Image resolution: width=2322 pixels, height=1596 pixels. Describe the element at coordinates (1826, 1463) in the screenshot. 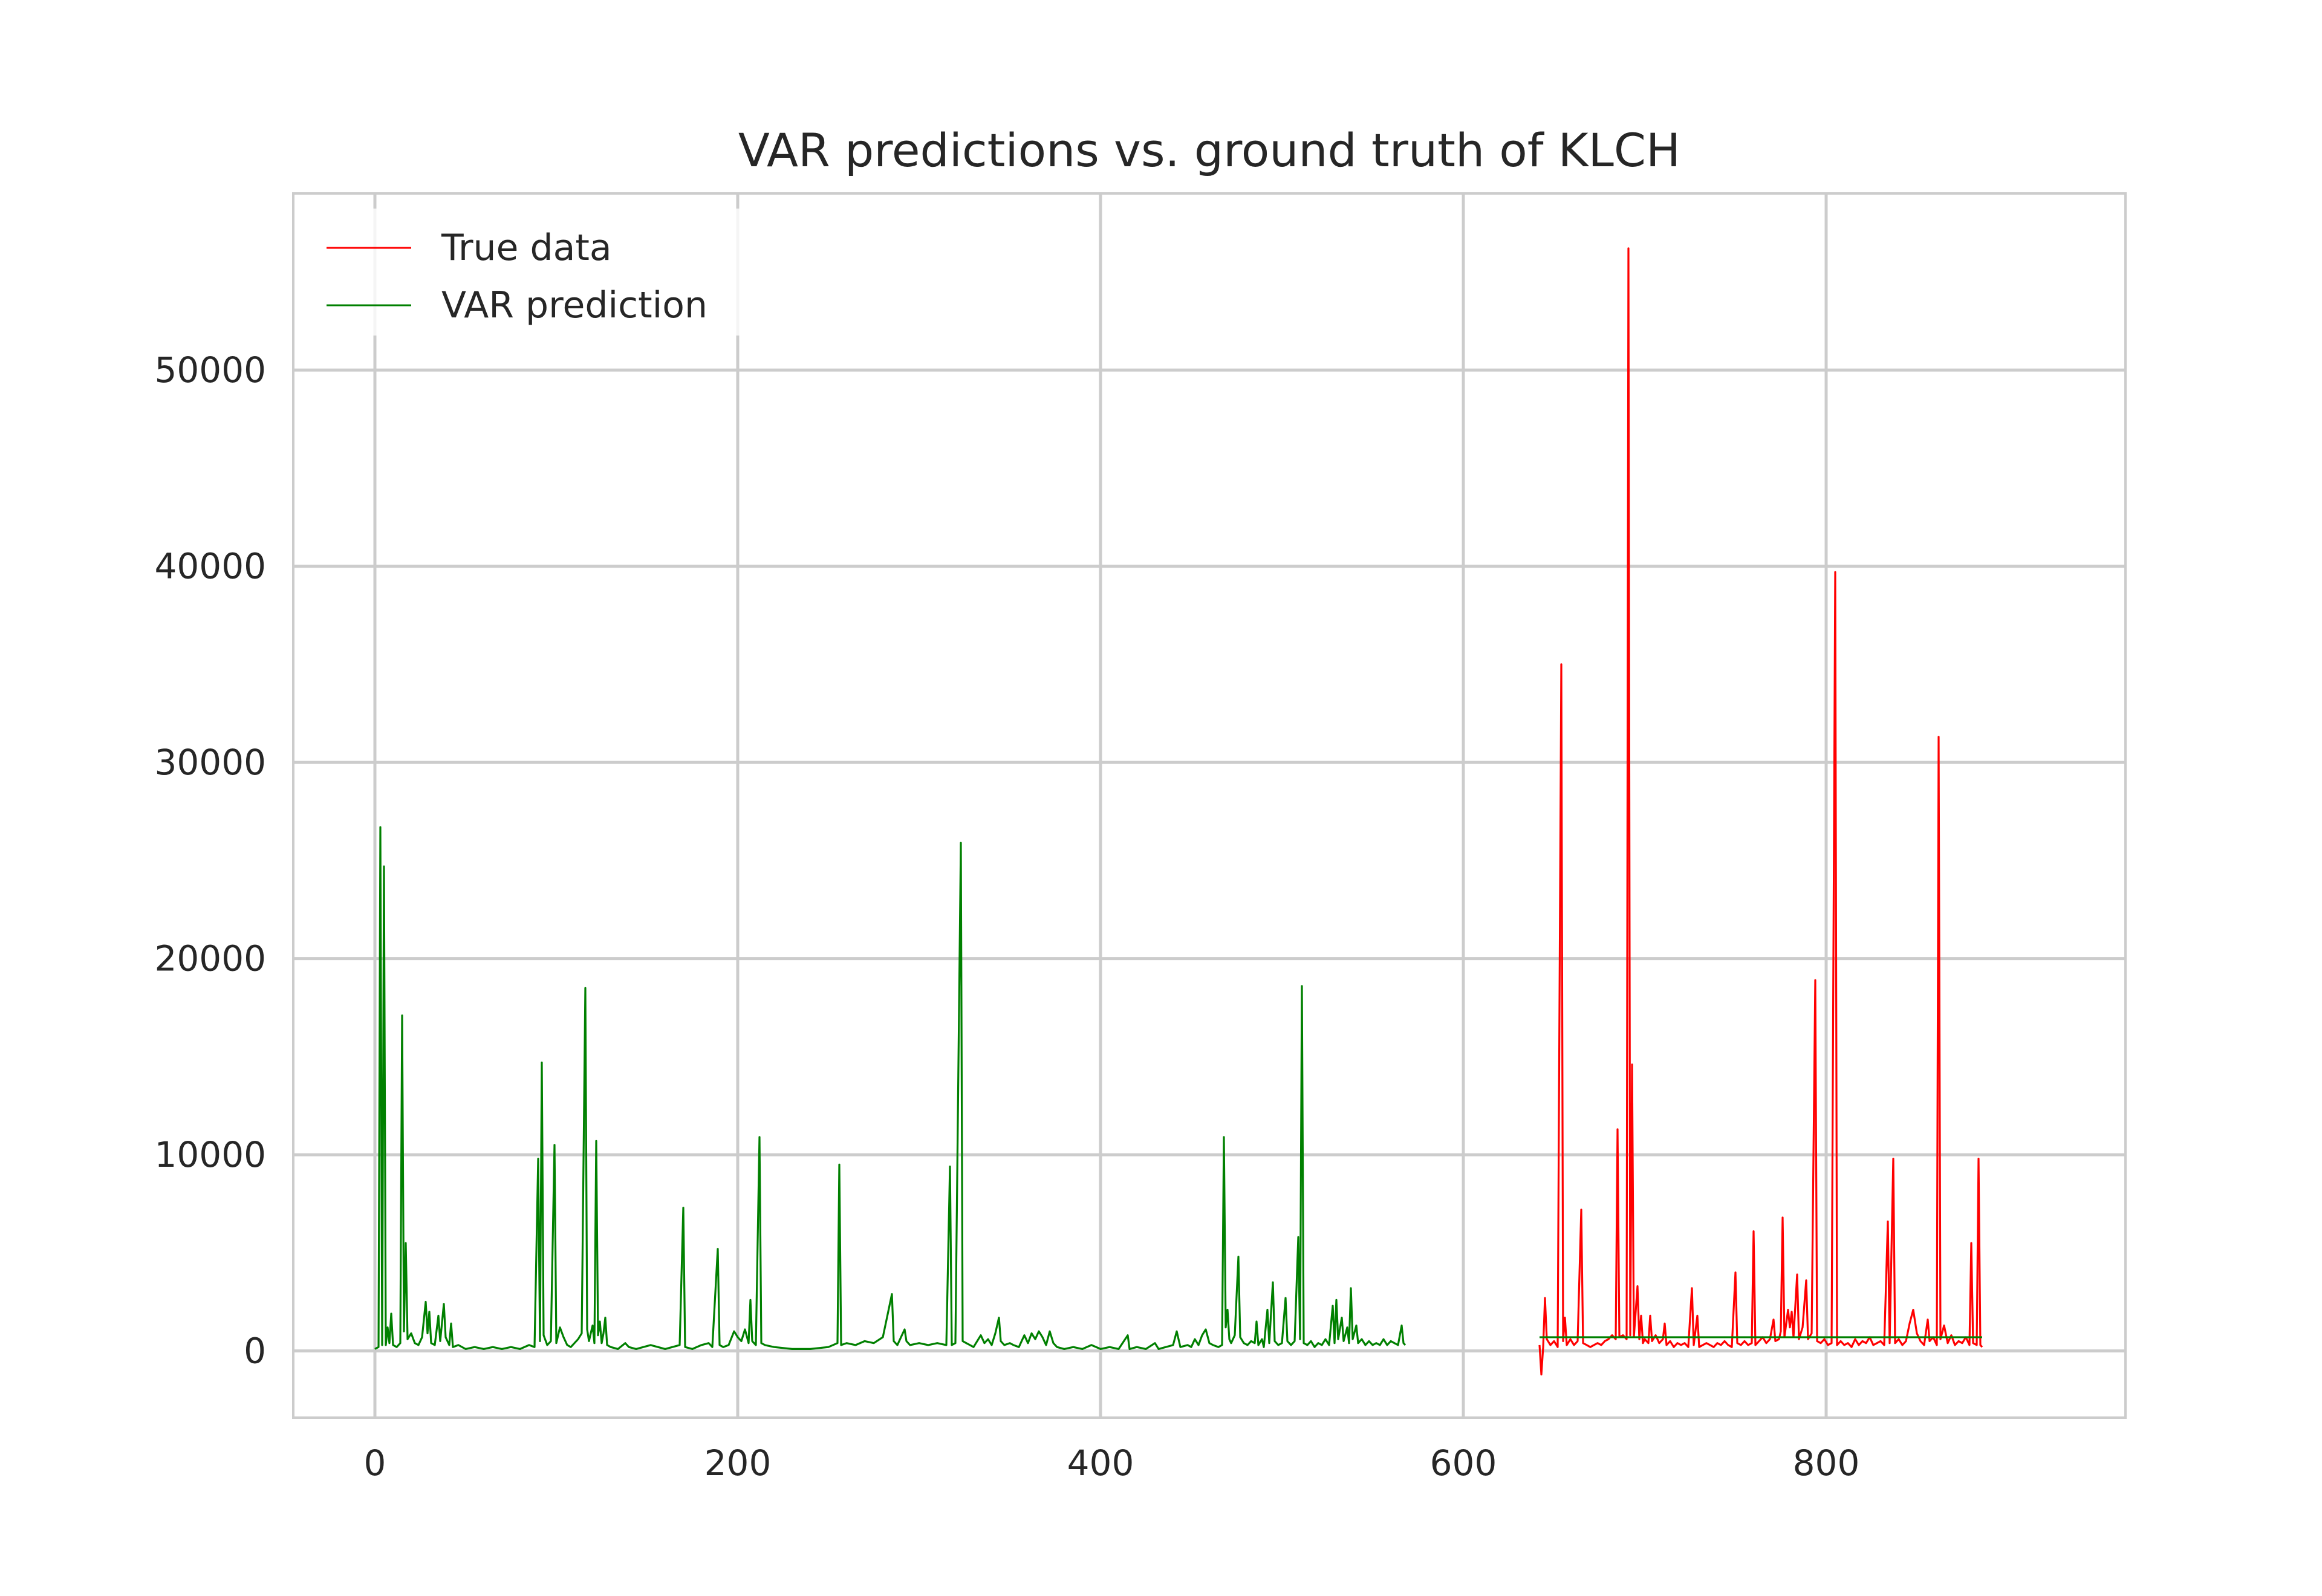

I see `x-tick-label: 800` at that location.